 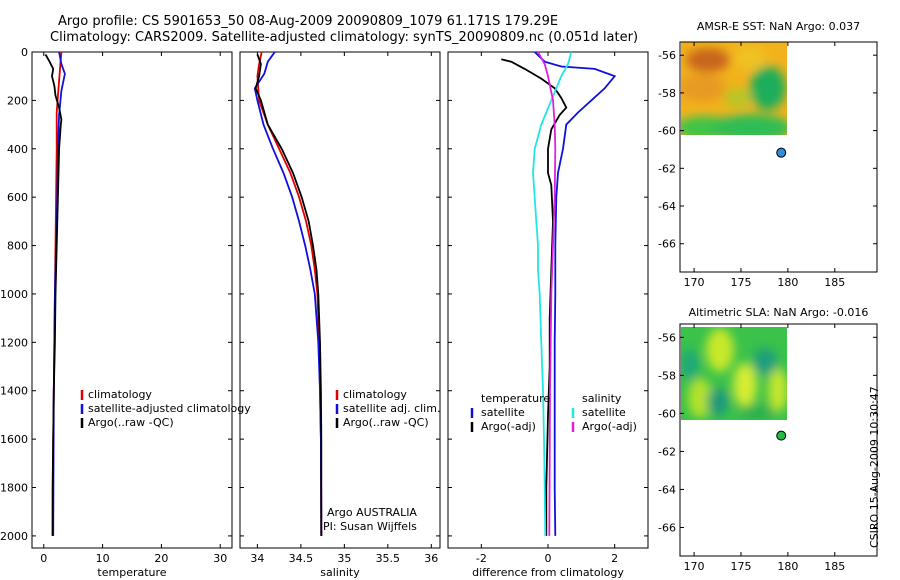 What do you see at coordinates (17, 197) in the screenshot?
I see `y-tick-label: 600` at bounding box center [17, 197].